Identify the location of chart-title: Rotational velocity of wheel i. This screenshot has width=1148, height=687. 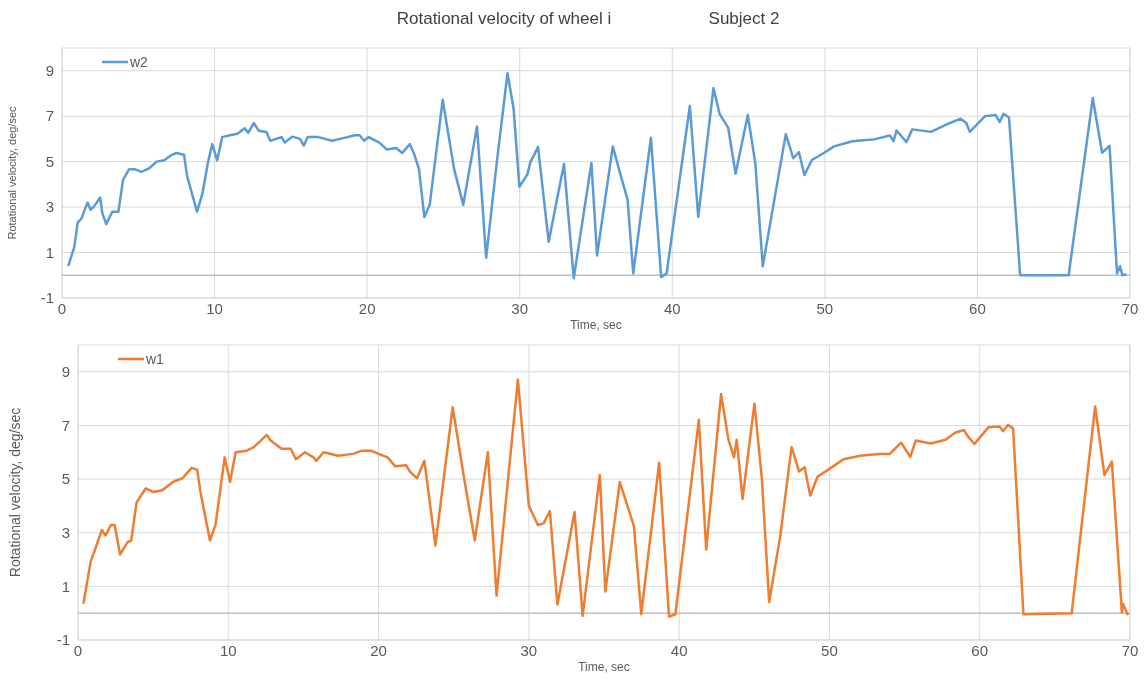
(504, 18).